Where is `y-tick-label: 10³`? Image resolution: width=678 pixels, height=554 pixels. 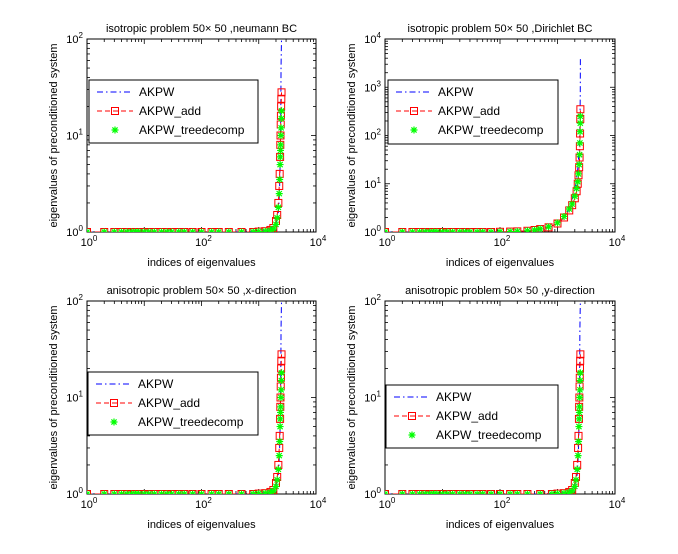 y-tick-label: 10³ is located at coordinates (372, 86).